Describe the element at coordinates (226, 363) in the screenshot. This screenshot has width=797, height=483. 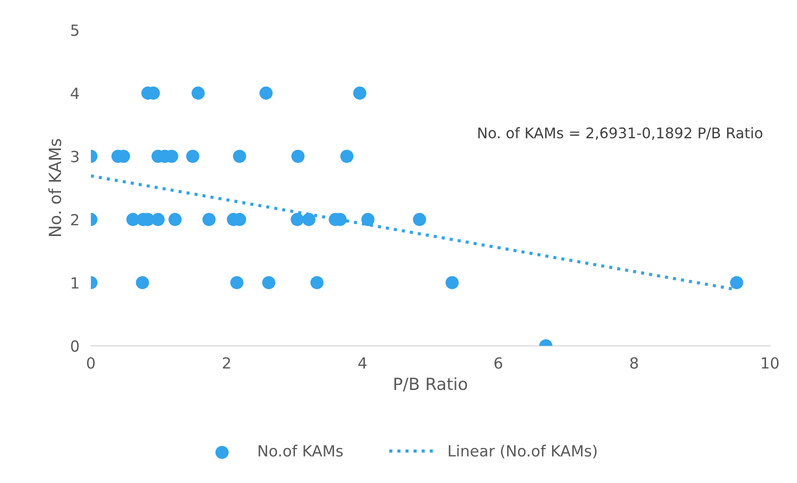
I see `x-tick-label: 2` at that location.